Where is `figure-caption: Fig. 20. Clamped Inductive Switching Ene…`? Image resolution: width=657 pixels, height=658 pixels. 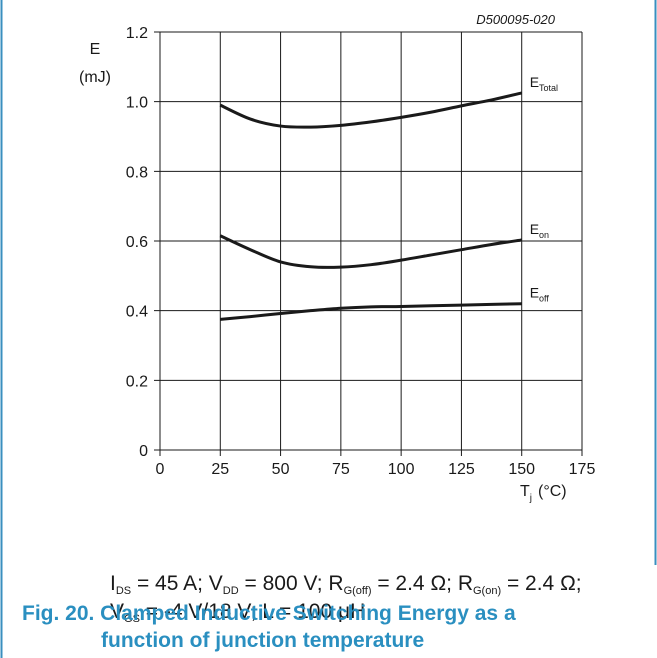 figure-caption: Fig. 20. Clamped Inductive Switching Ene… is located at coordinates (332, 627).